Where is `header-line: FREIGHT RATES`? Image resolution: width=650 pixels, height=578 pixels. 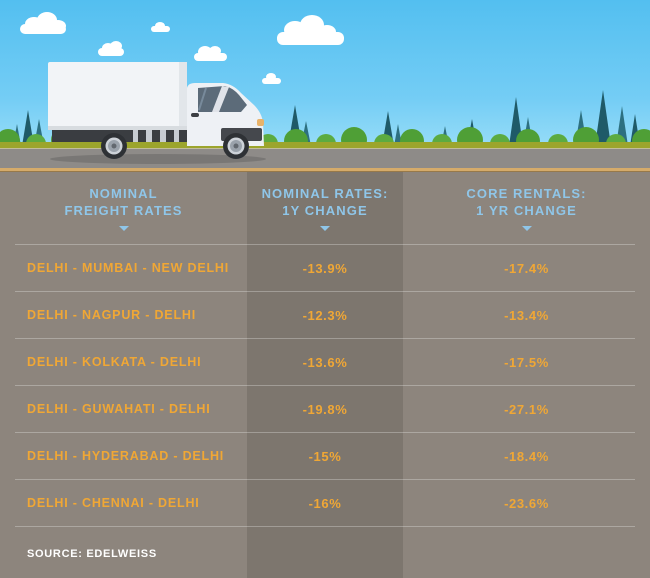 header-line: FREIGHT RATES is located at coordinates (123, 210).